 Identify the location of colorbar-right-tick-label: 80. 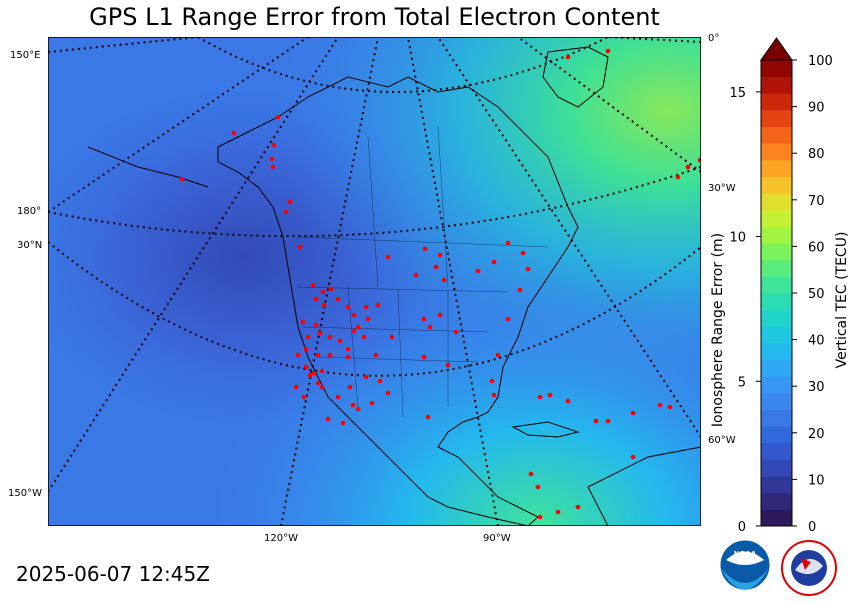
(816, 154).